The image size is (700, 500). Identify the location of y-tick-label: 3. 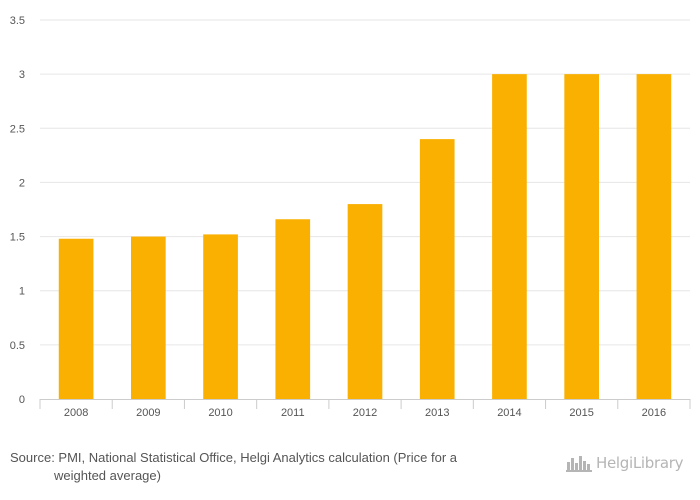
(22, 75).